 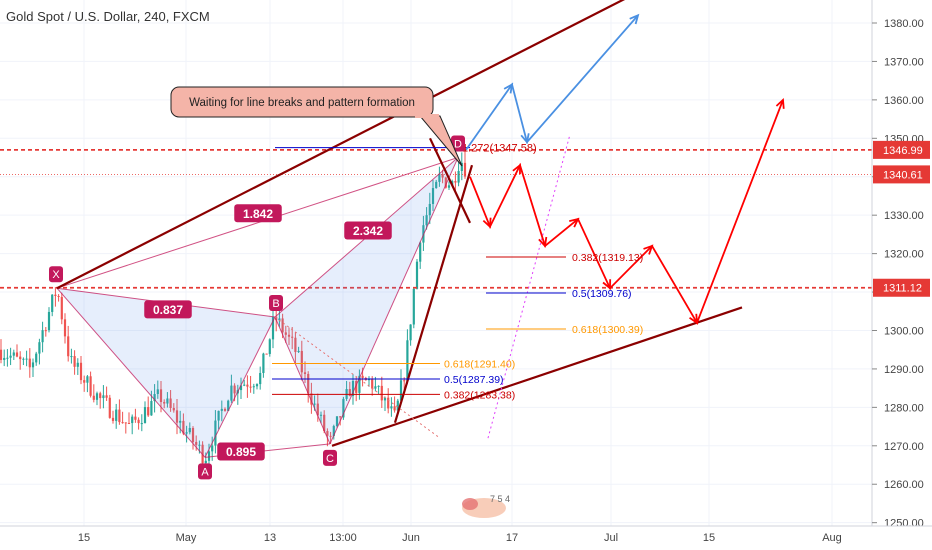 What do you see at coordinates (270, 538) in the screenshot?
I see `x-tick-label: 13` at bounding box center [270, 538].